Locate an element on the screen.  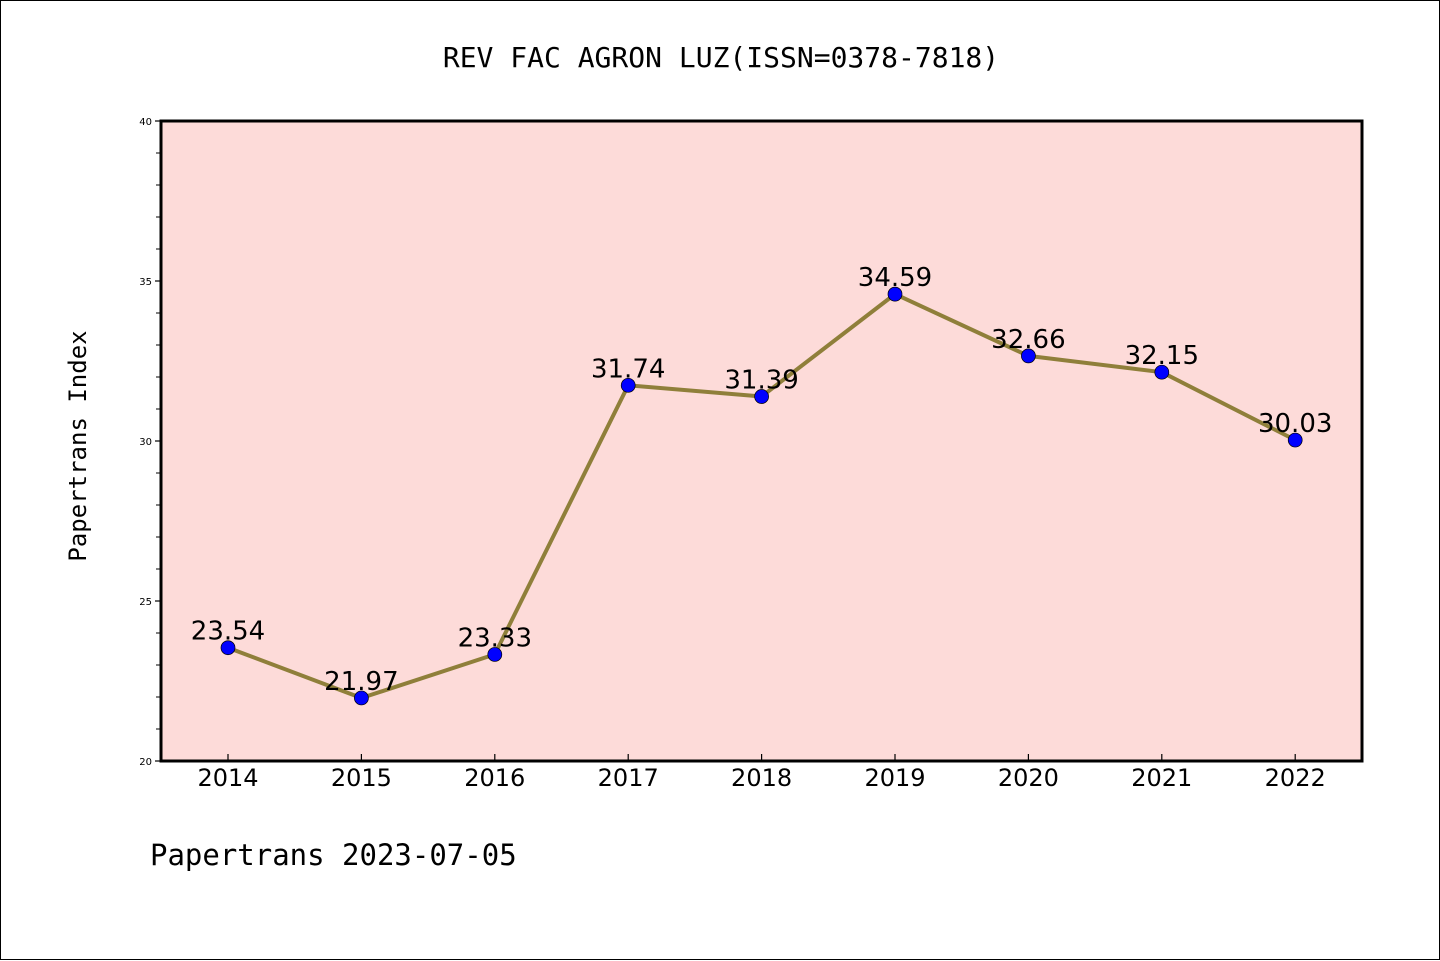
y-tick-label: 40 is located at coordinates (145, 122).